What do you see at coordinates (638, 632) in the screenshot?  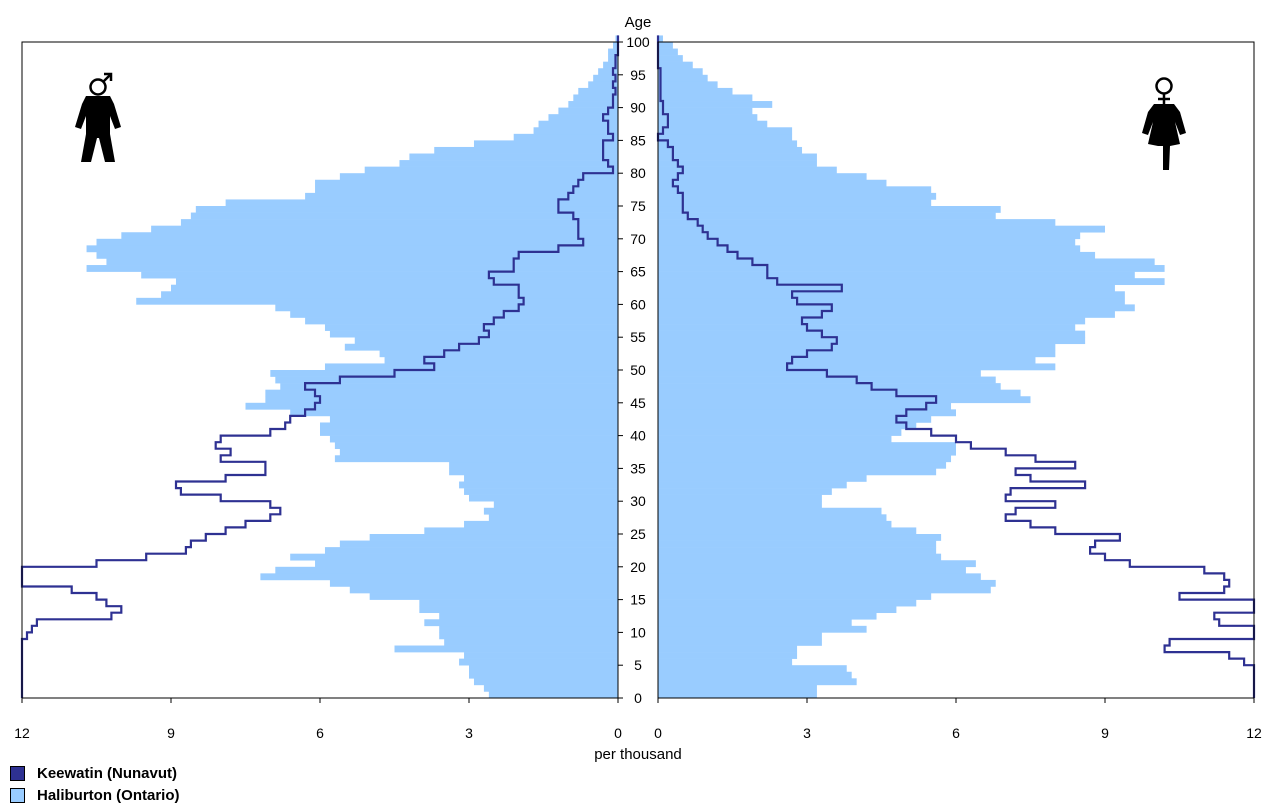 I see `age-tick-label: 10` at bounding box center [638, 632].